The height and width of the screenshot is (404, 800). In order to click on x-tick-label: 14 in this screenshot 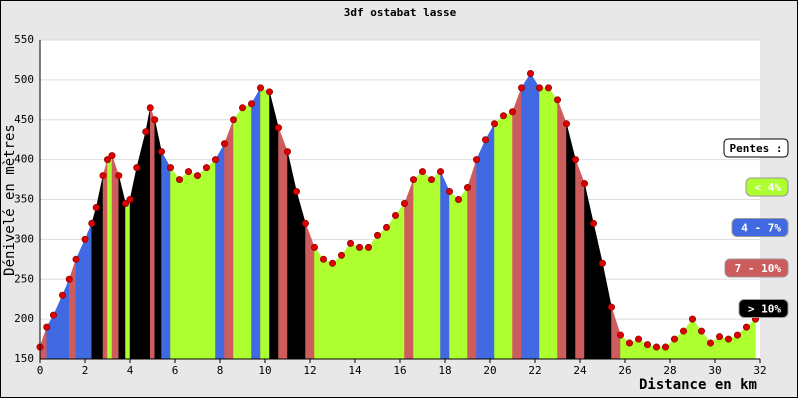, I will do `click(355, 370)`.